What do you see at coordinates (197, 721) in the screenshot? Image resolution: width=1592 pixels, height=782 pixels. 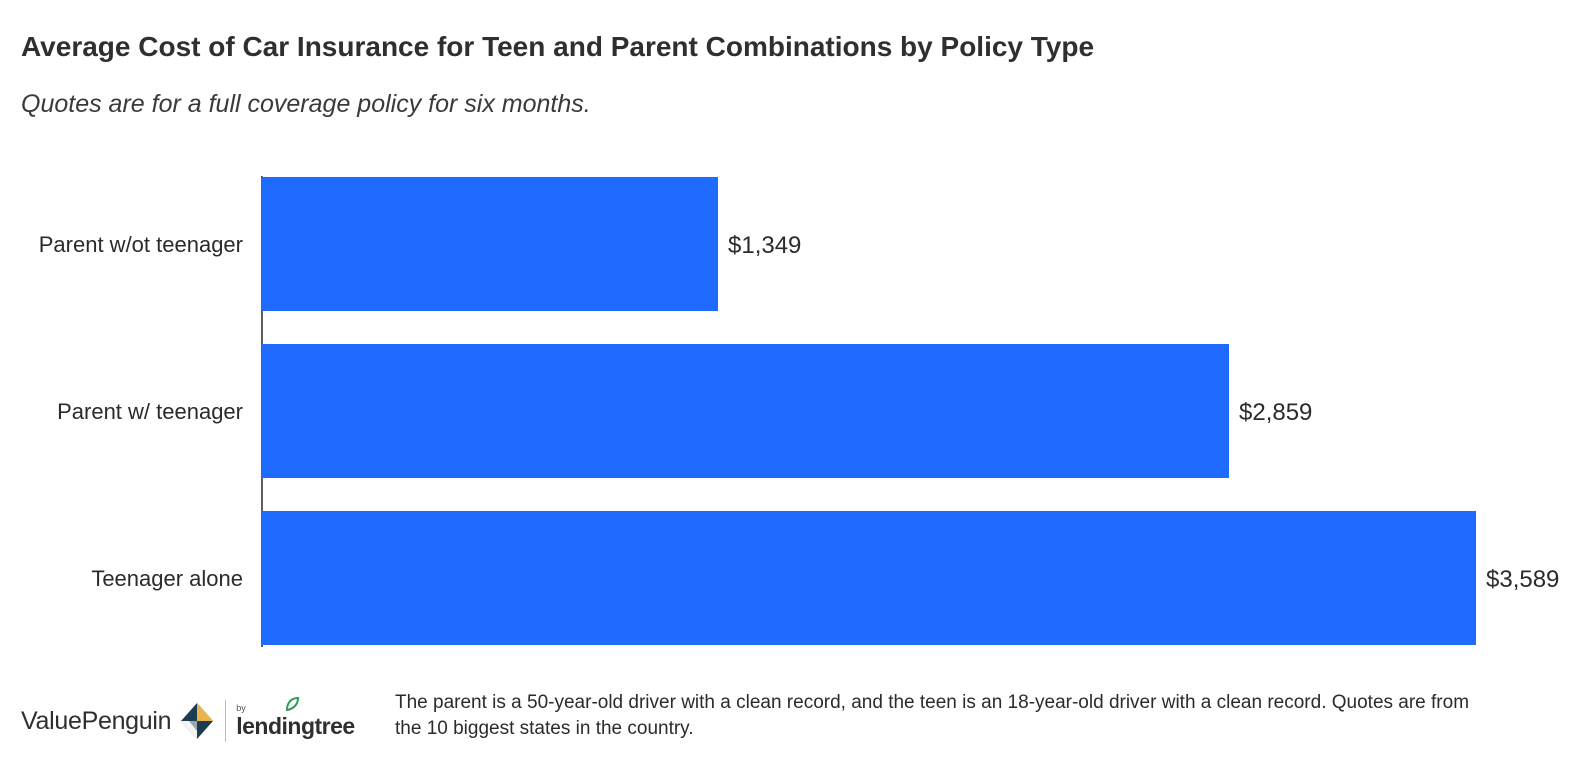 I see `valuepenguin-logo-icon` at bounding box center [197, 721].